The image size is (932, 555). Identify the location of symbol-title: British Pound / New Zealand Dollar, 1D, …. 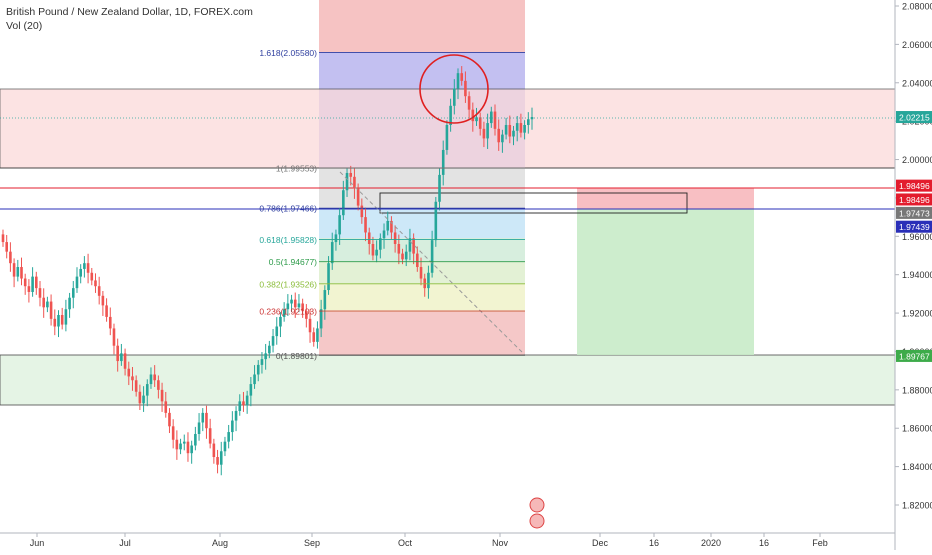
(129, 12).